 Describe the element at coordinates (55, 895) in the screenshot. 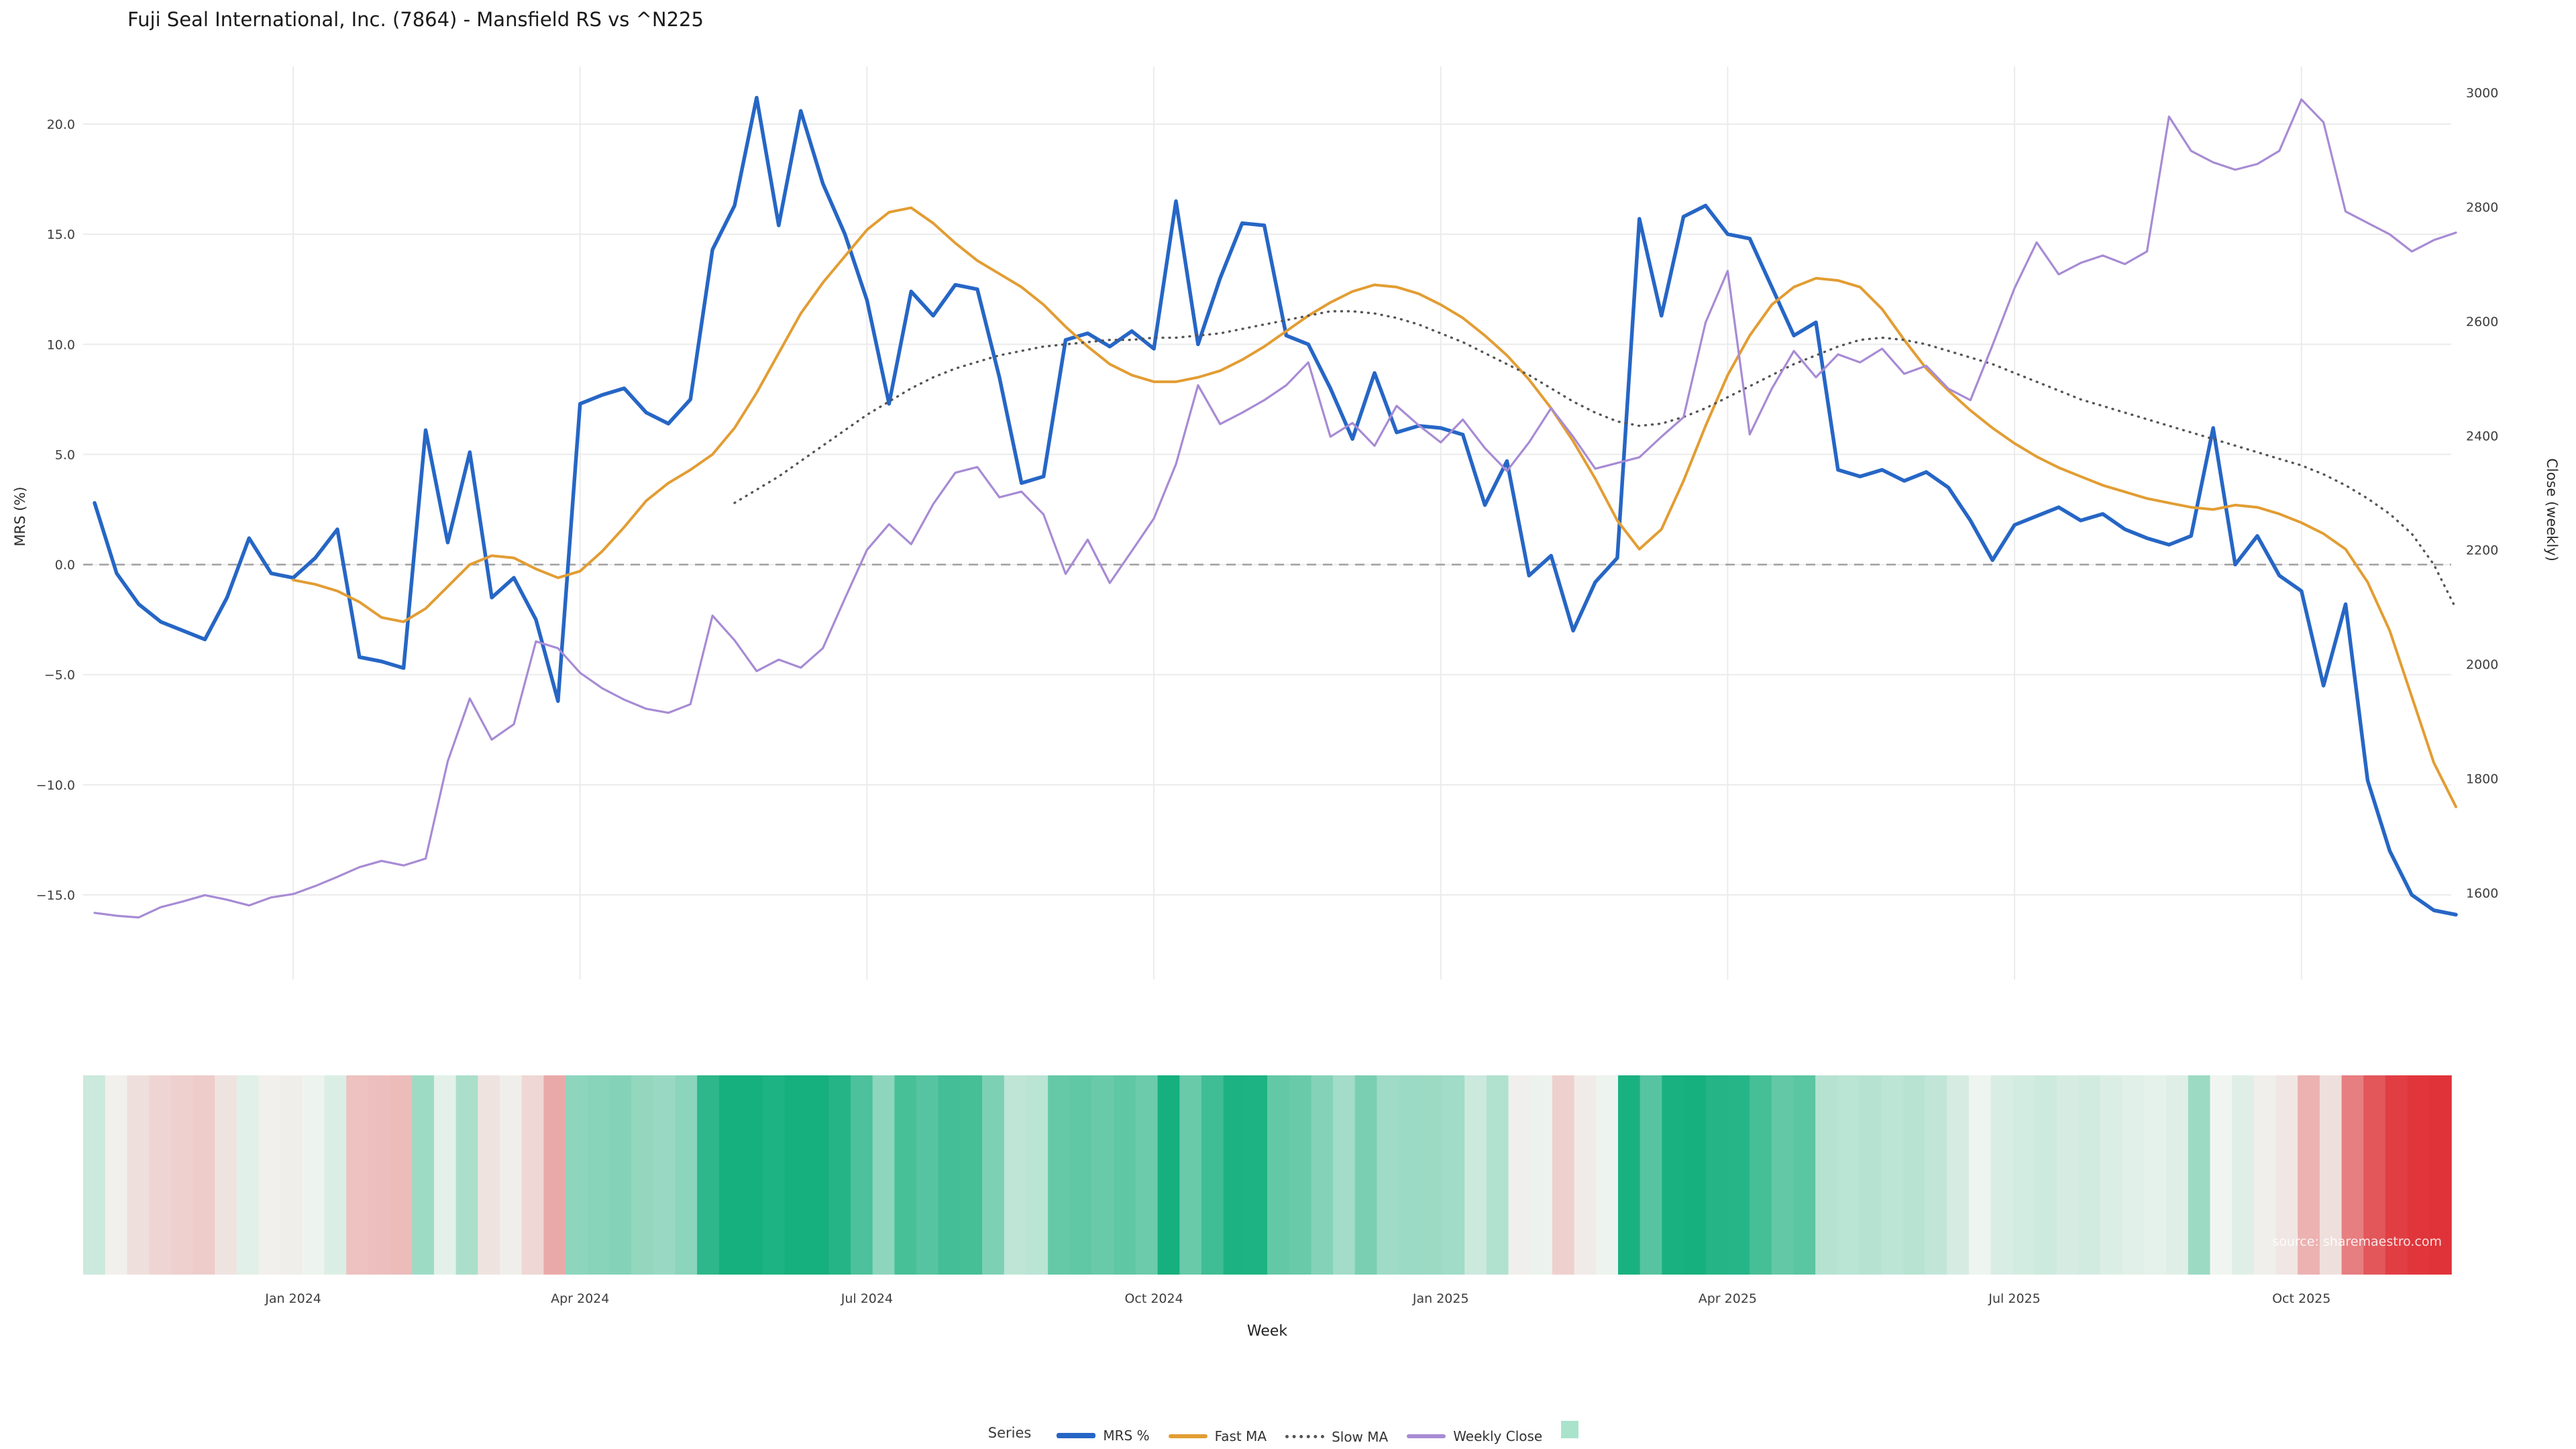

I see `y-tick-left: −15.0` at that location.